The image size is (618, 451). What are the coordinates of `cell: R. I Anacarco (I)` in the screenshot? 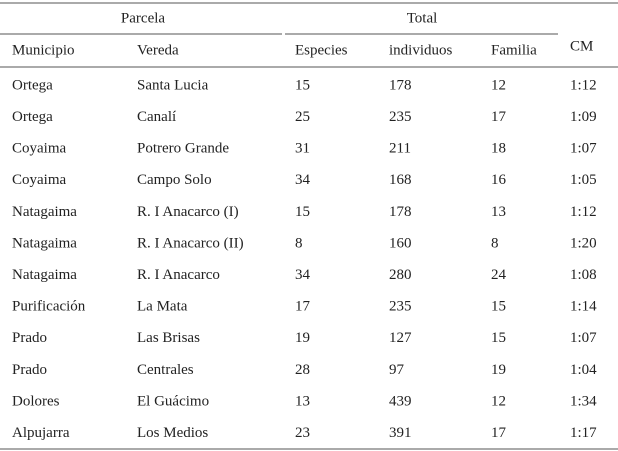 It's located at (188, 212).